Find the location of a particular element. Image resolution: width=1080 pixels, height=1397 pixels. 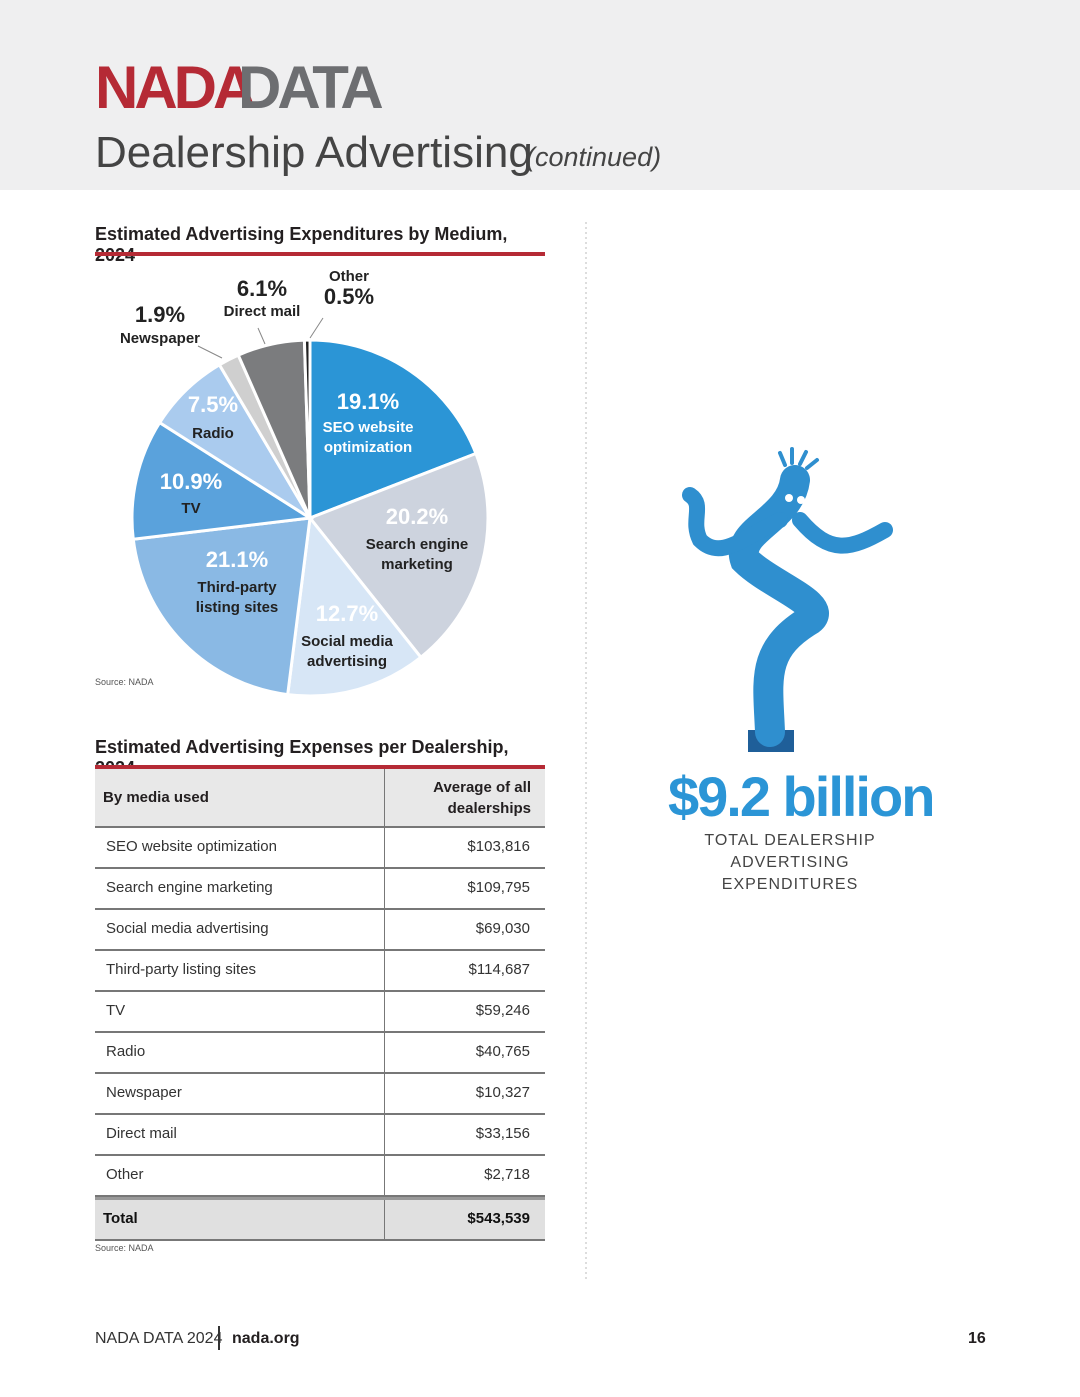

table-rule is located at coordinates (320, 767).